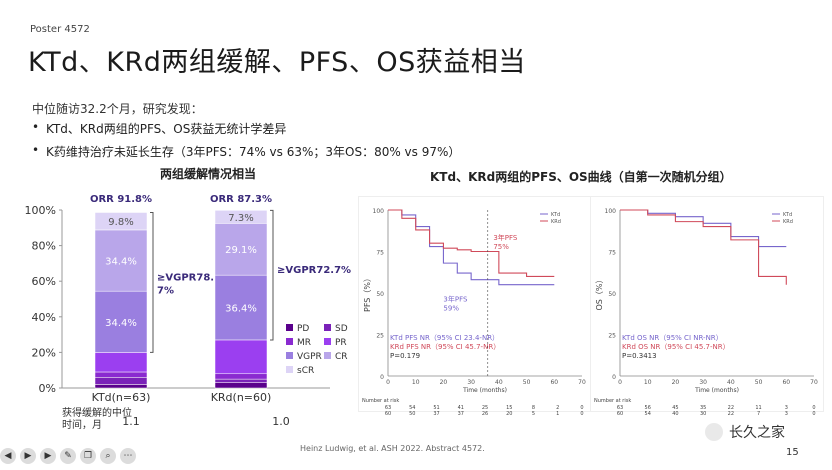 The image size is (832, 470). What do you see at coordinates (788, 222) in the screenshot?
I see `os-legend-label: KRd` at bounding box center [788, 222].